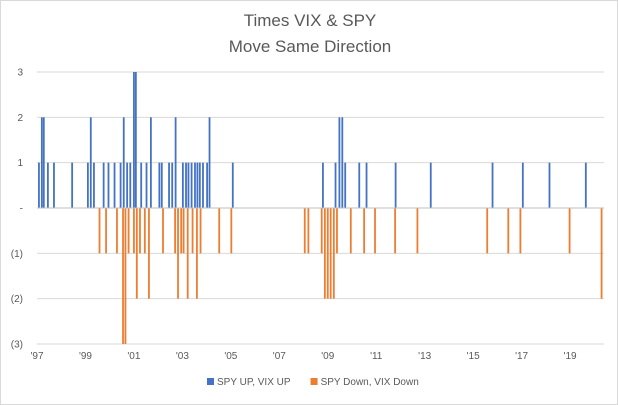  I want to click on y-tick-label: (2), so click(17, 299).